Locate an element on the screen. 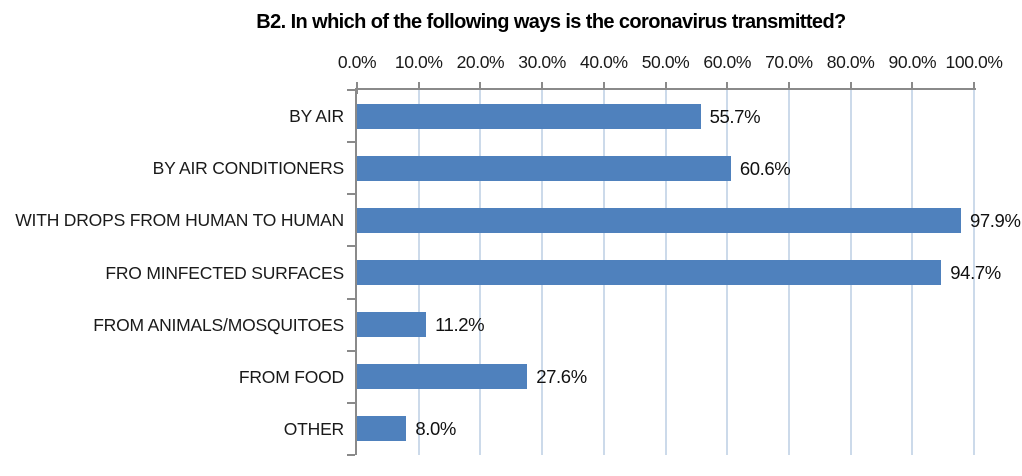  y-axis-line is located at coordinates (356, 271).